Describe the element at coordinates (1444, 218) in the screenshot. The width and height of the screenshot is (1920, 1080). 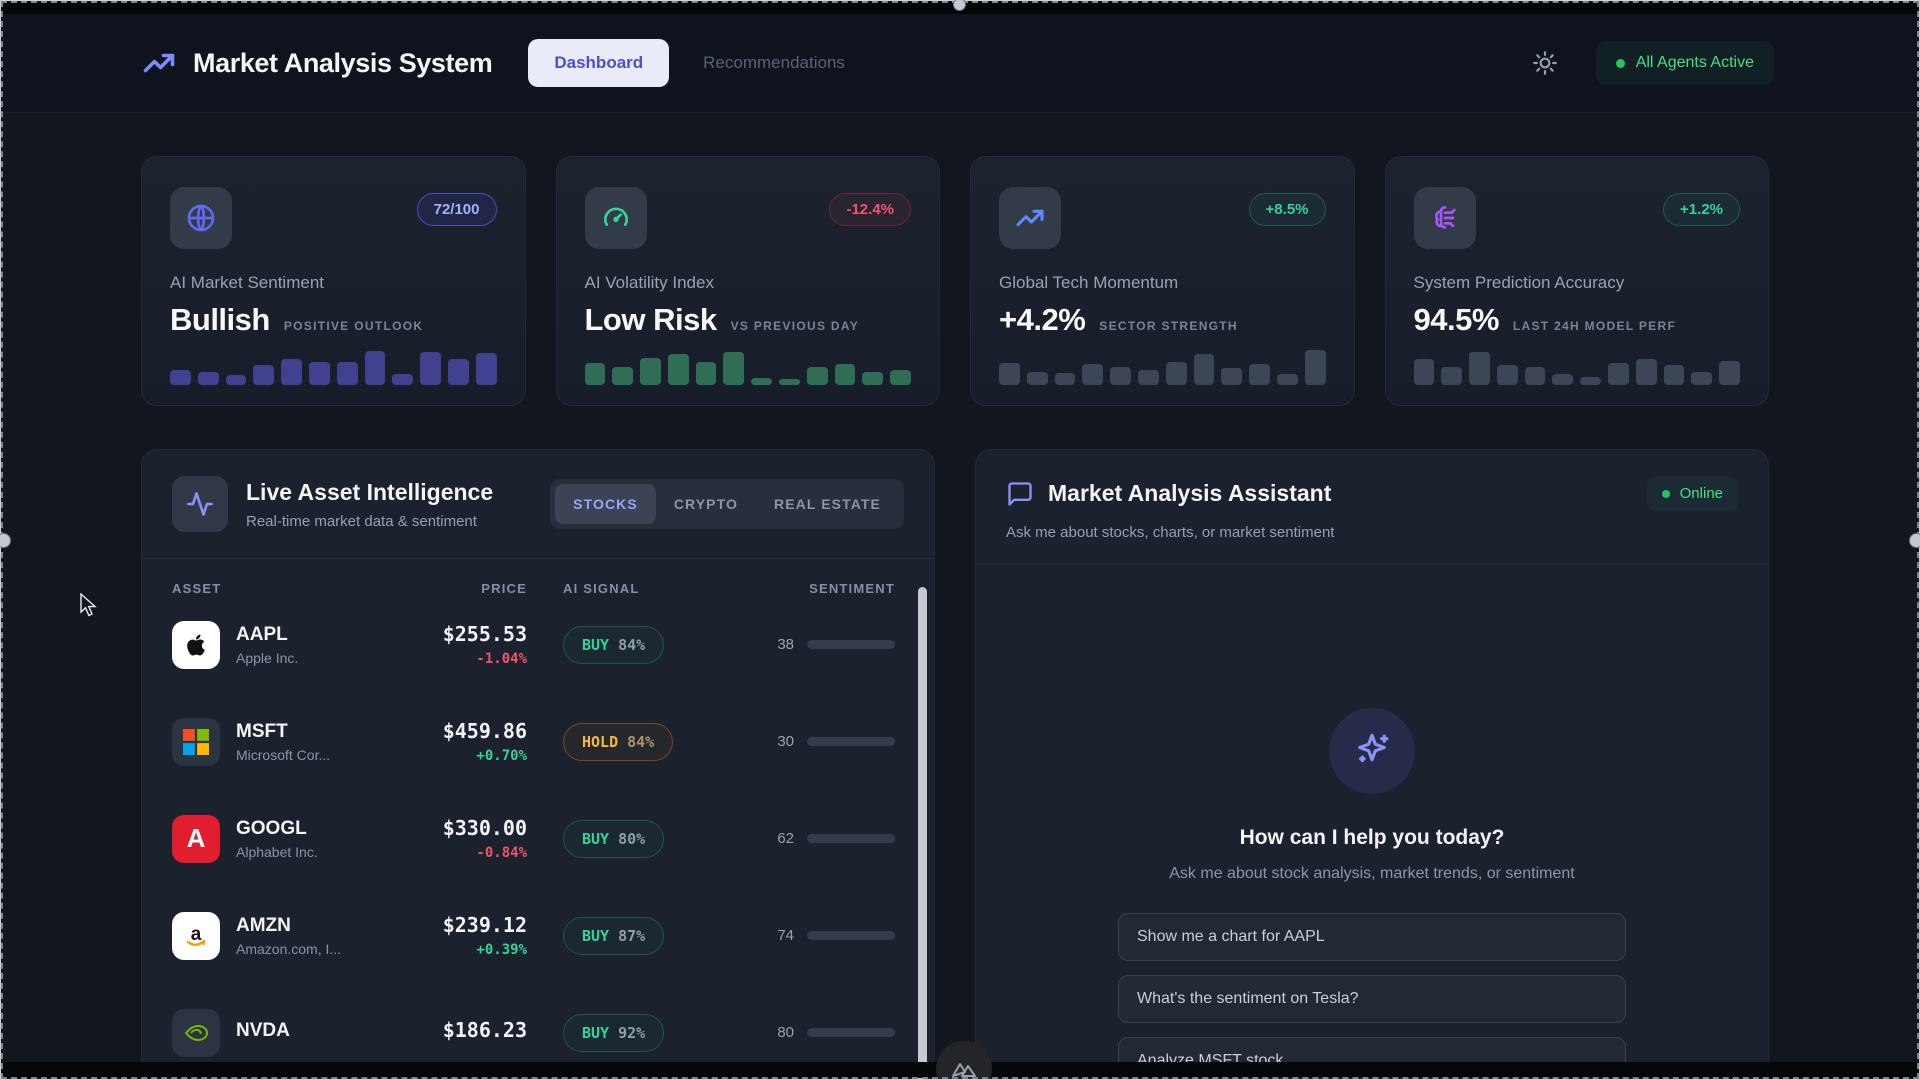
I see `brain-icon` at that location.